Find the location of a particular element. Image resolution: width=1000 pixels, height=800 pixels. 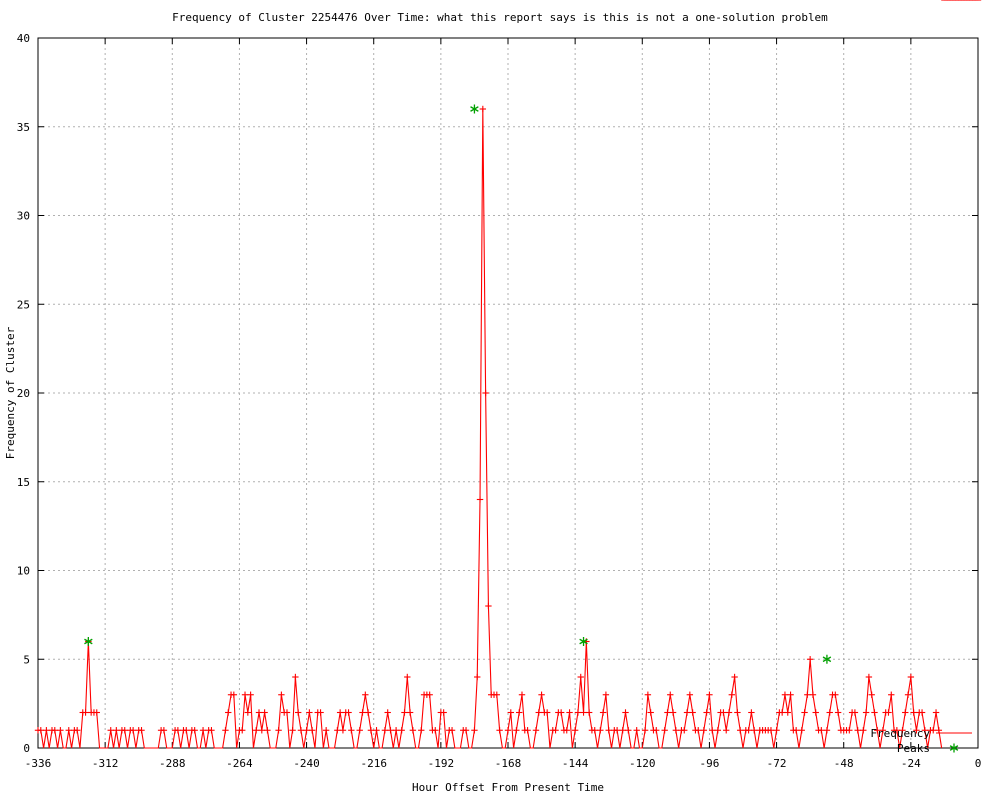

y-tick-label: 10 is located at coordinates (23, 571).